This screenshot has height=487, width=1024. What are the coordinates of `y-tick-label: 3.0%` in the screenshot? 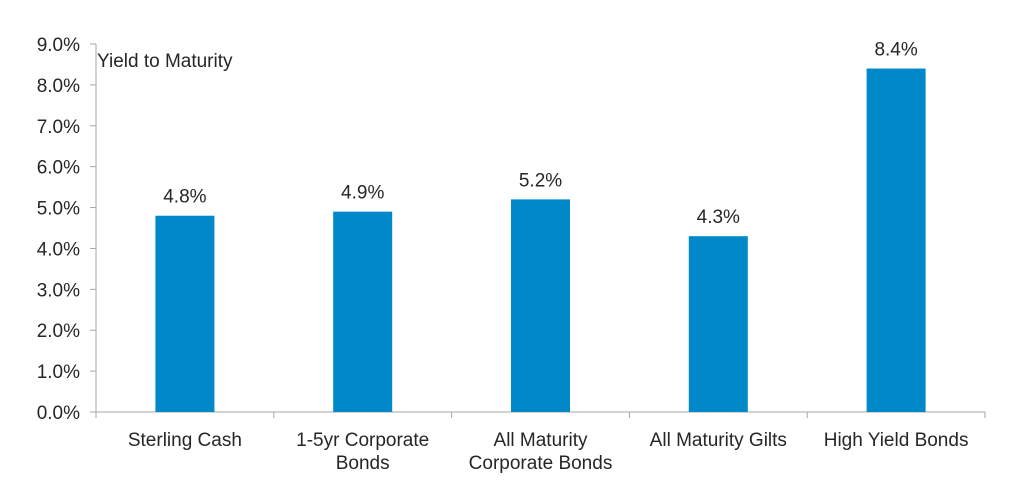 It's located at (58, 290).